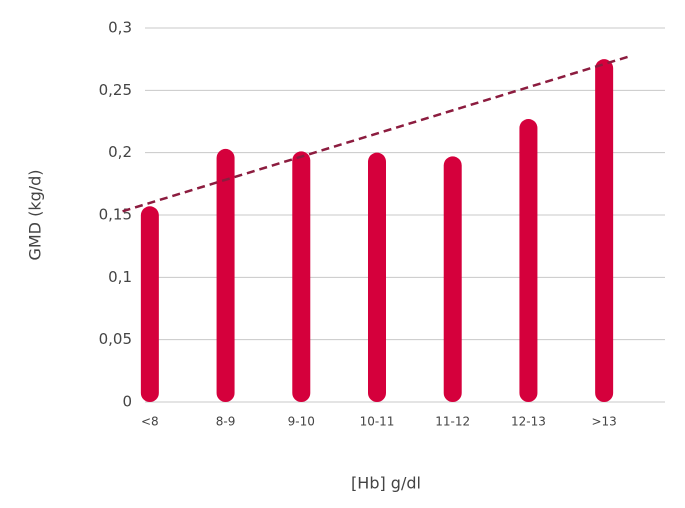  What do you see at coordinates (377, 422) in the screenshot?
I see `x-tick-label: 10-11` at bounding box center [377, 422].